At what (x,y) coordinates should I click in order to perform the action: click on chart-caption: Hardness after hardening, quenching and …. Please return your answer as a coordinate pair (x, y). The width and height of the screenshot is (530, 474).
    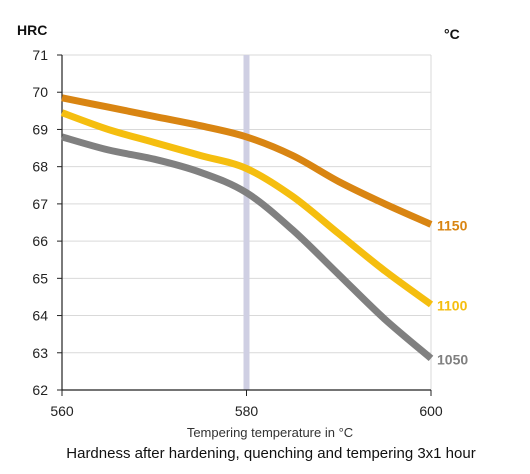
    Looking at the image, I should click on (270, 453).